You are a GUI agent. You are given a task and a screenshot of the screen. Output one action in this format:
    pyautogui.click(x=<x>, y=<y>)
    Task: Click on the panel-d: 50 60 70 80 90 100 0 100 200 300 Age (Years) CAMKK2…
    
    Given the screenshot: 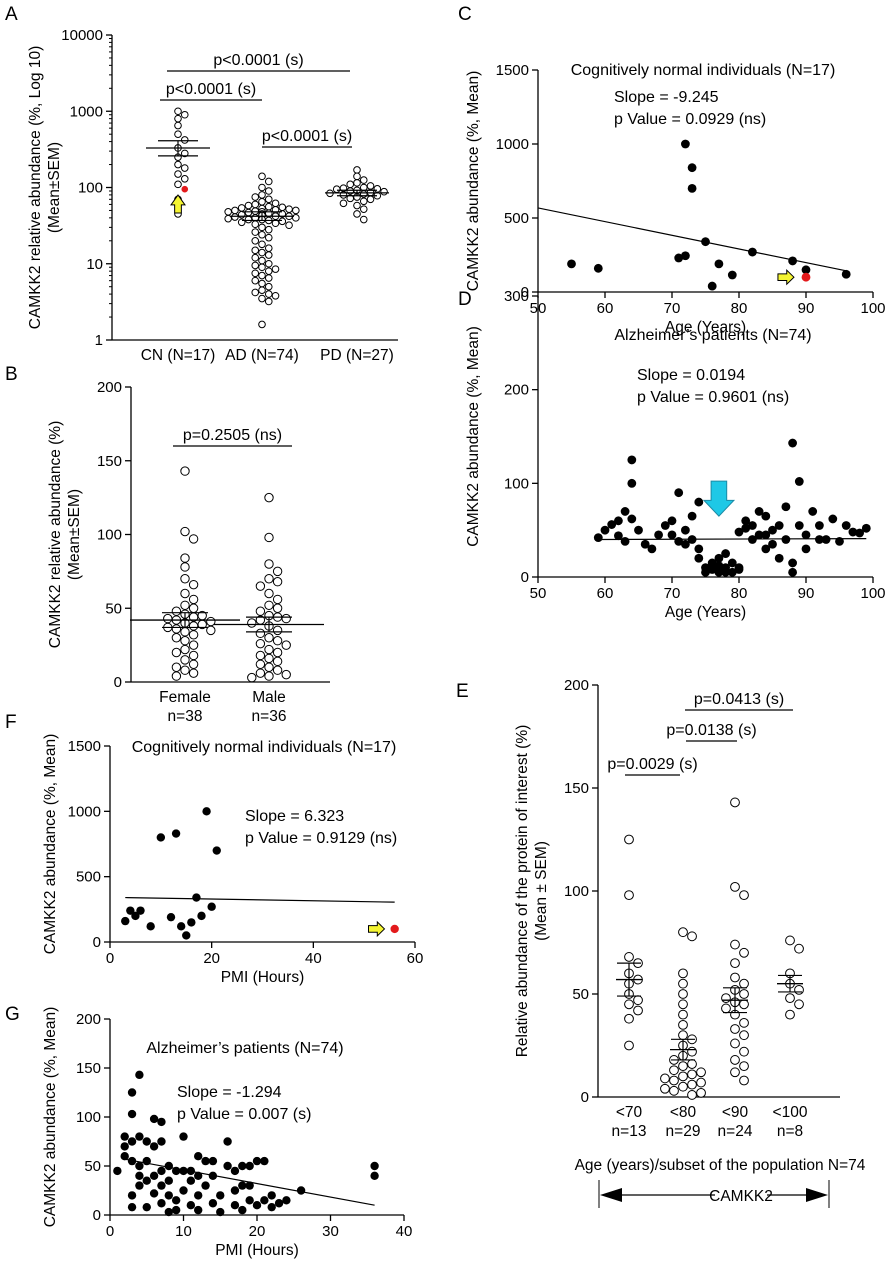 What is the action you would take?
    pyautogui.click(x=675, y=454)
    